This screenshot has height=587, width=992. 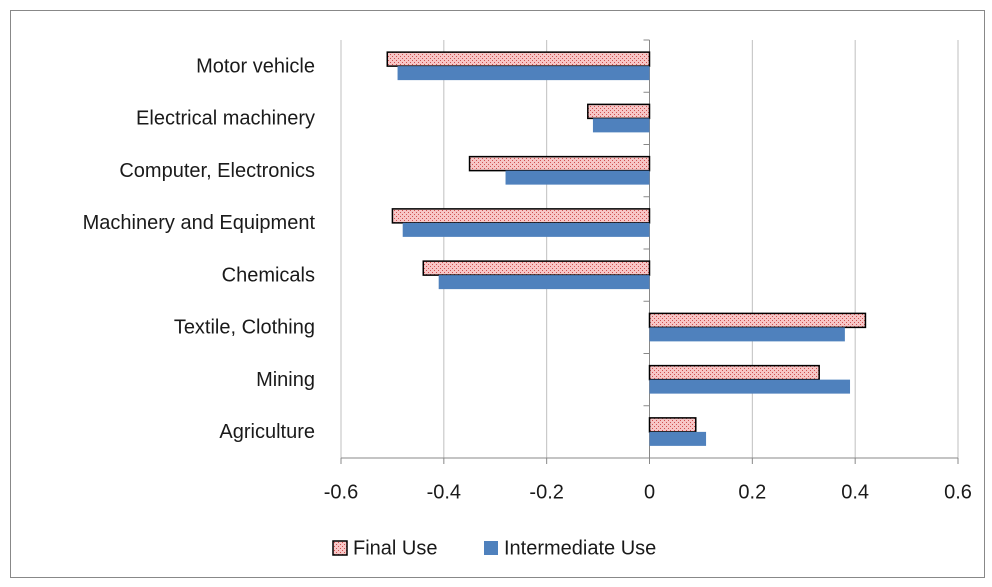 What do you see at coordinates (255, 66) in the screenshot?
I see `y-tick-label: Motor vehicle` at bounding box center [255, 66].